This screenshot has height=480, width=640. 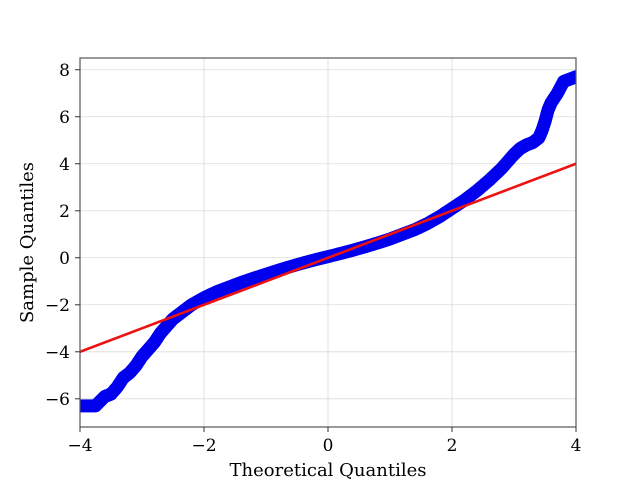 What do you see at coordinates (64, 212) in the screenshot?
I see `y-tick-label: 2` at bounding box center [64, 212].